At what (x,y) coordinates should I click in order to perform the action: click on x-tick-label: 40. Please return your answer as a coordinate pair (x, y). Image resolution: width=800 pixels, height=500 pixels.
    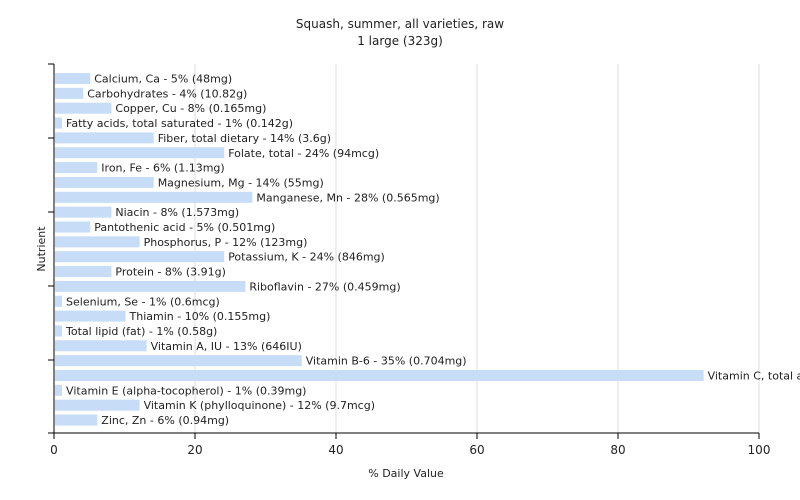
    Looking at the image, I should click on (335, 450).